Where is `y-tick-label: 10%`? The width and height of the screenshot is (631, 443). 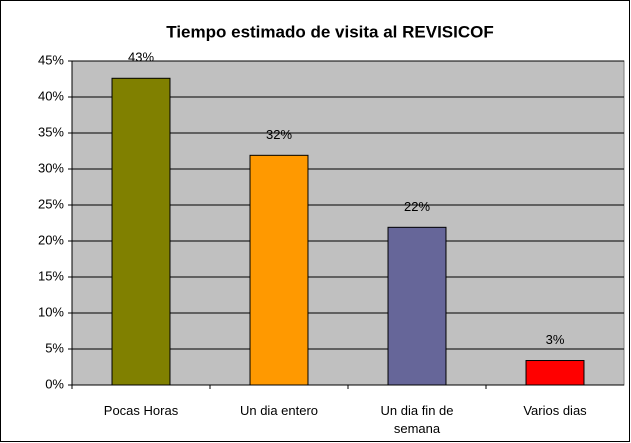
y-tick-label: 10% is located at coordinates (51, 311).